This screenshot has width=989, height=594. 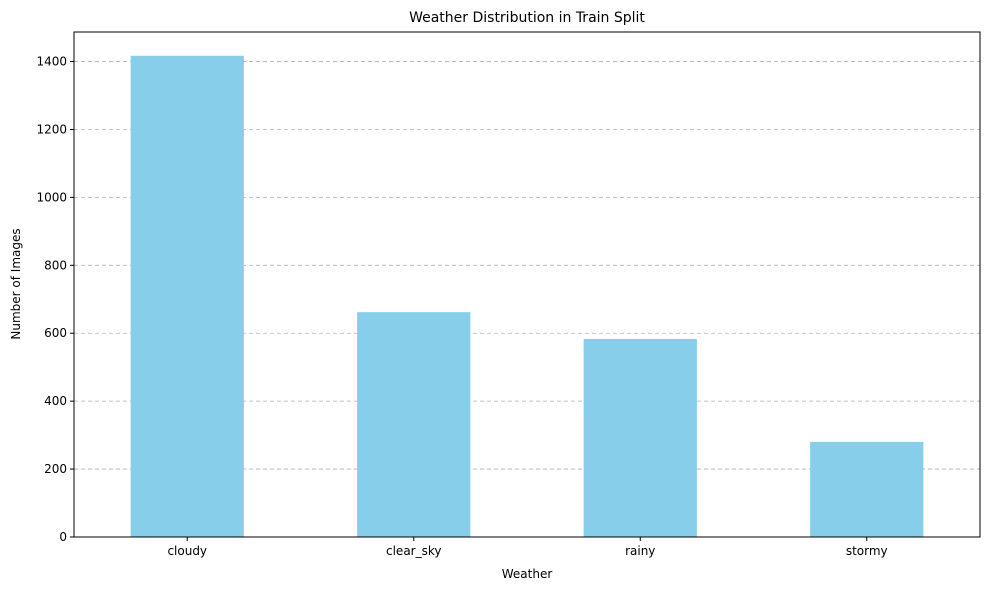 I want to click on bar-stormy, so click(x=867, y=489).